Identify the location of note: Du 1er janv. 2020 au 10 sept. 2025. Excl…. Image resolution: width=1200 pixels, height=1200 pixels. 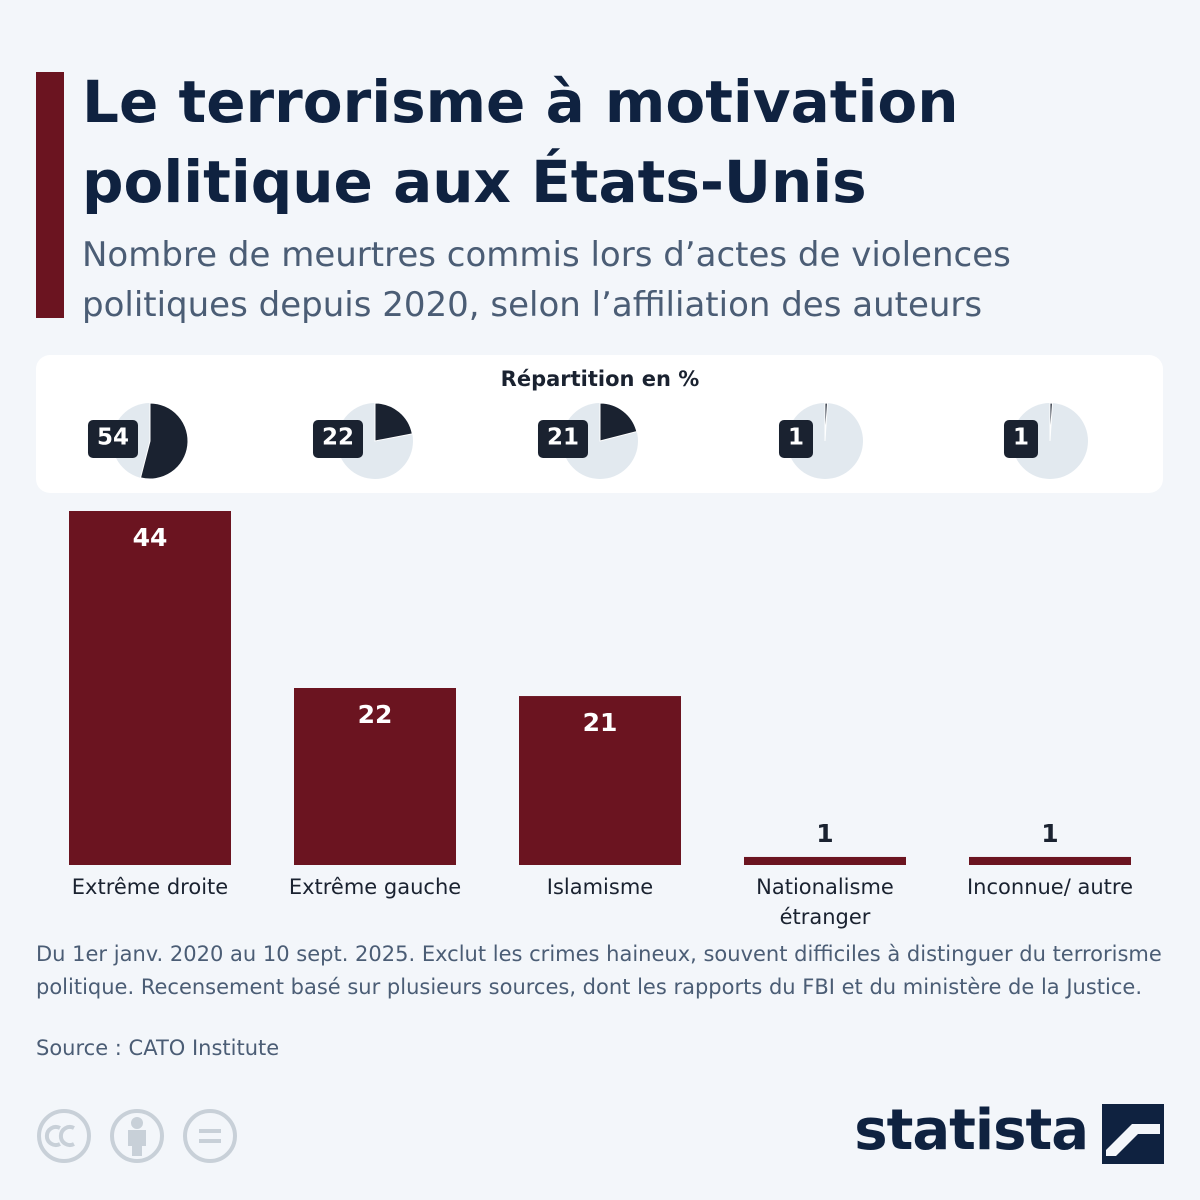
(599, 970).